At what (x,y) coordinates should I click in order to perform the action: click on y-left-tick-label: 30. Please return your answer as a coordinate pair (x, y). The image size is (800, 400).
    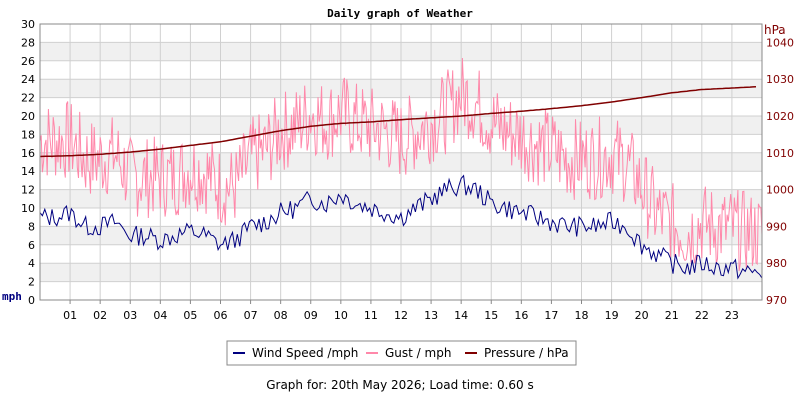
    Looking at the image, I should click on (28, 24).